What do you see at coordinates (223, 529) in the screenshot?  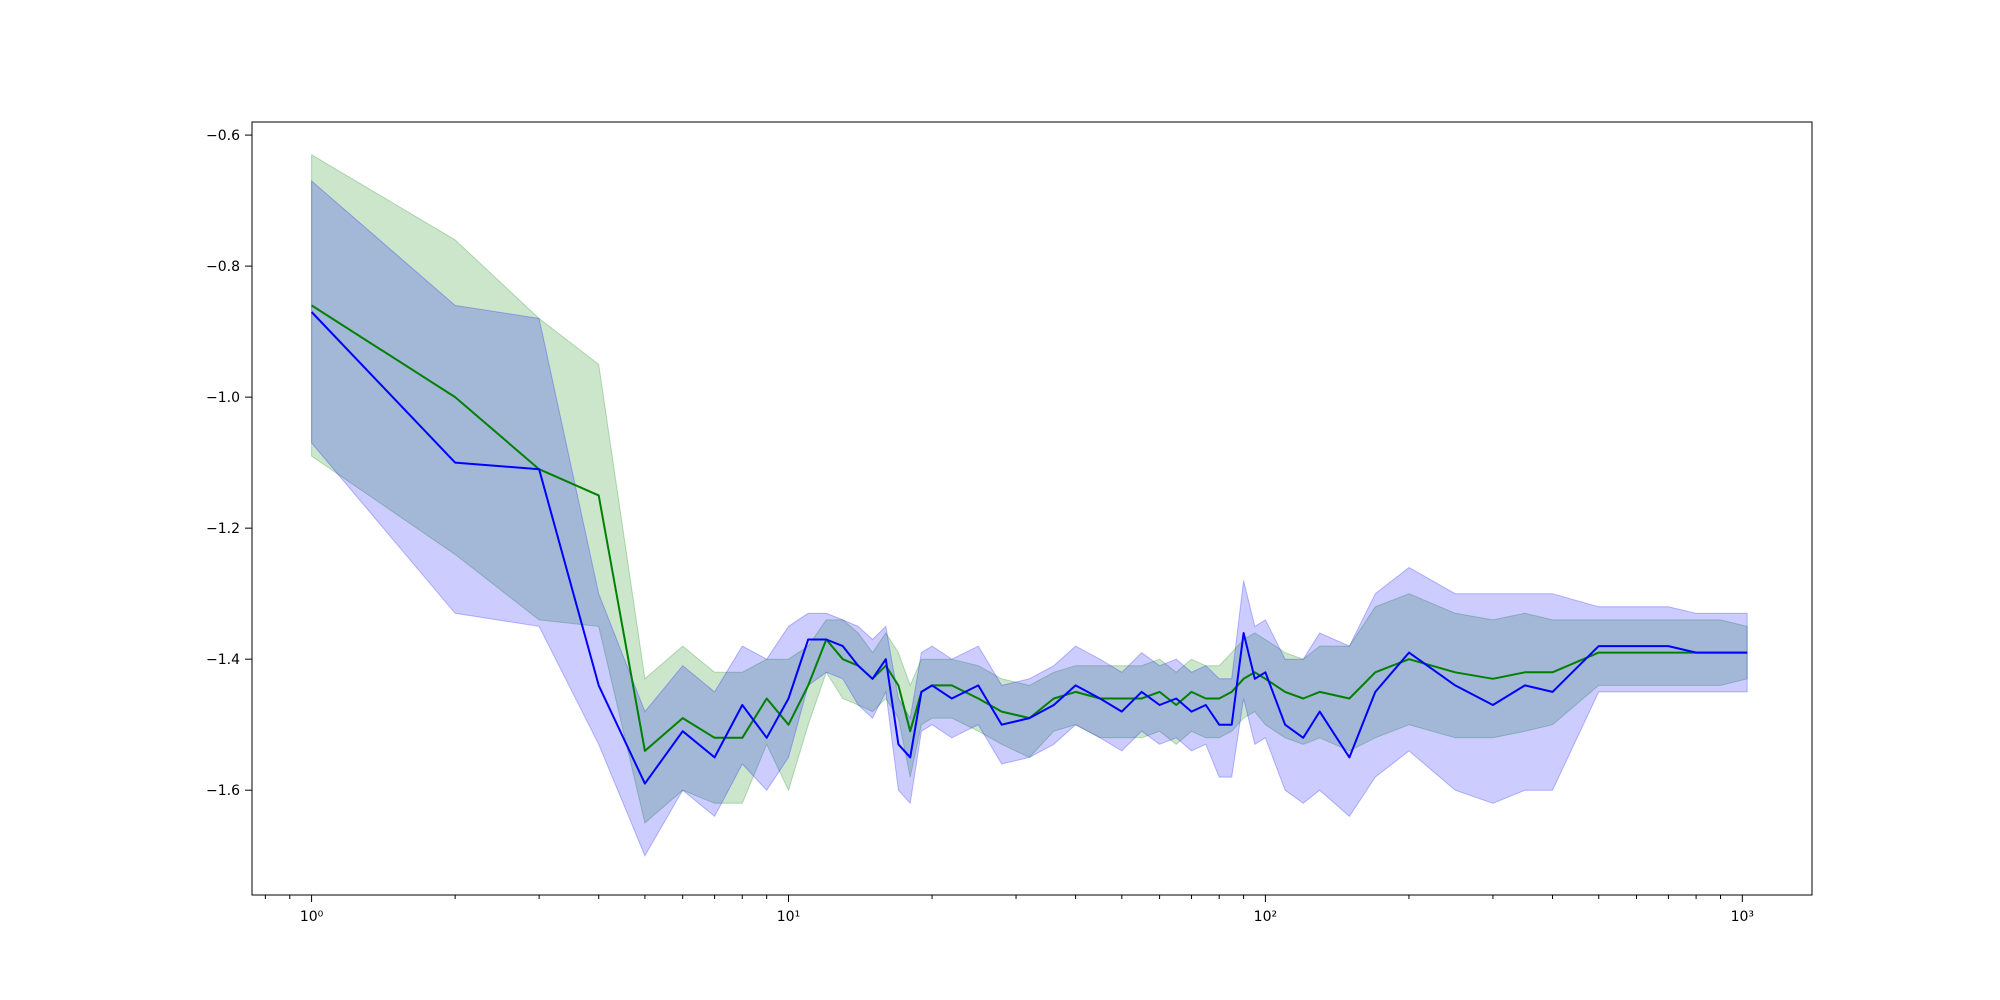 I see `y-tick-label: −1.2` at bounding box center [223, 529].